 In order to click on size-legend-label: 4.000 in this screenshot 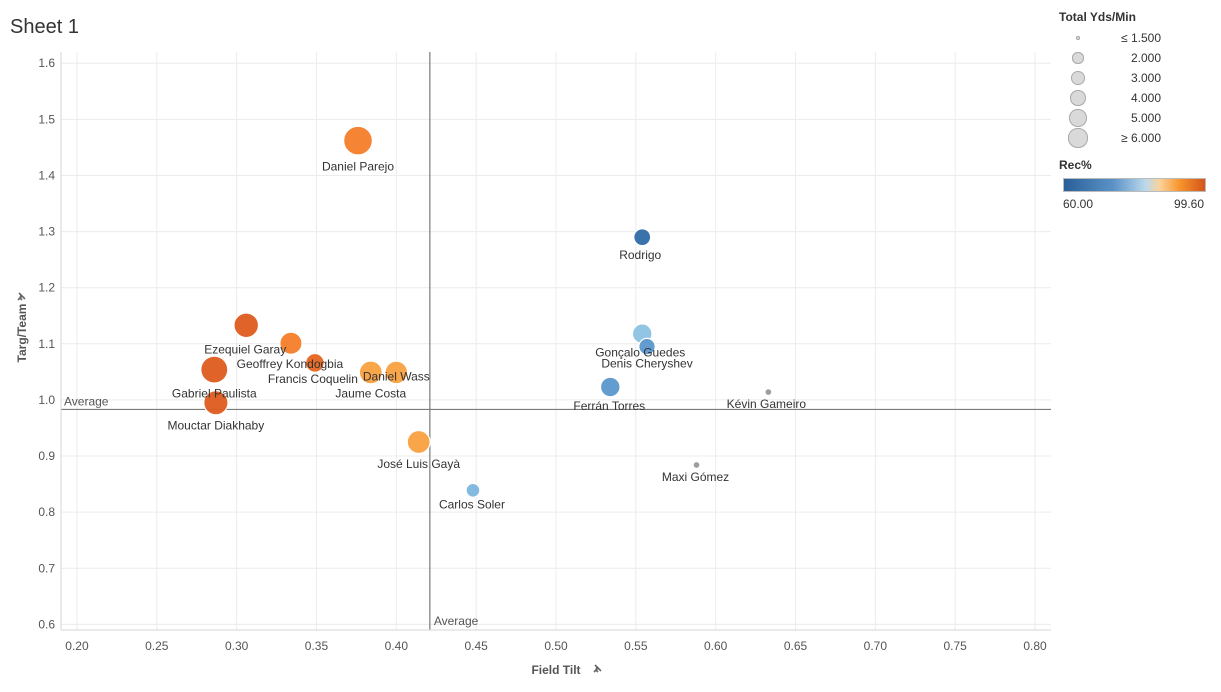, I will do `click(1145, 98)`.